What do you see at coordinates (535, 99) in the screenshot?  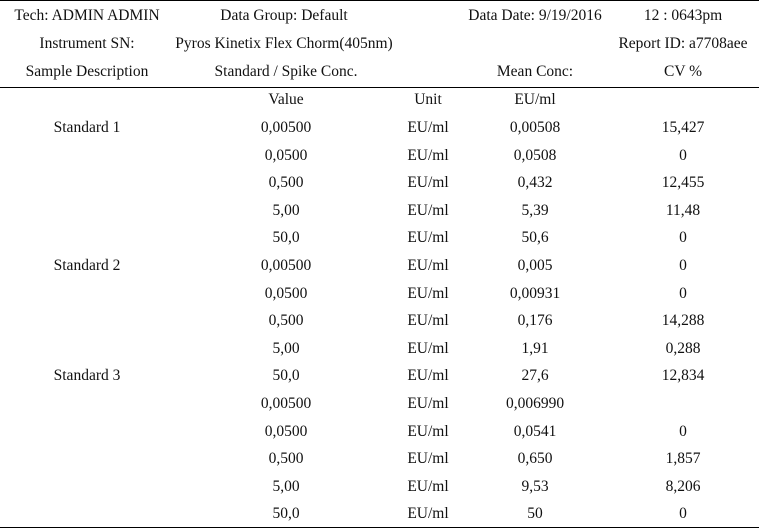 I see `eu-ml-subheader: EU/ml` at bounding box center [535, 99].